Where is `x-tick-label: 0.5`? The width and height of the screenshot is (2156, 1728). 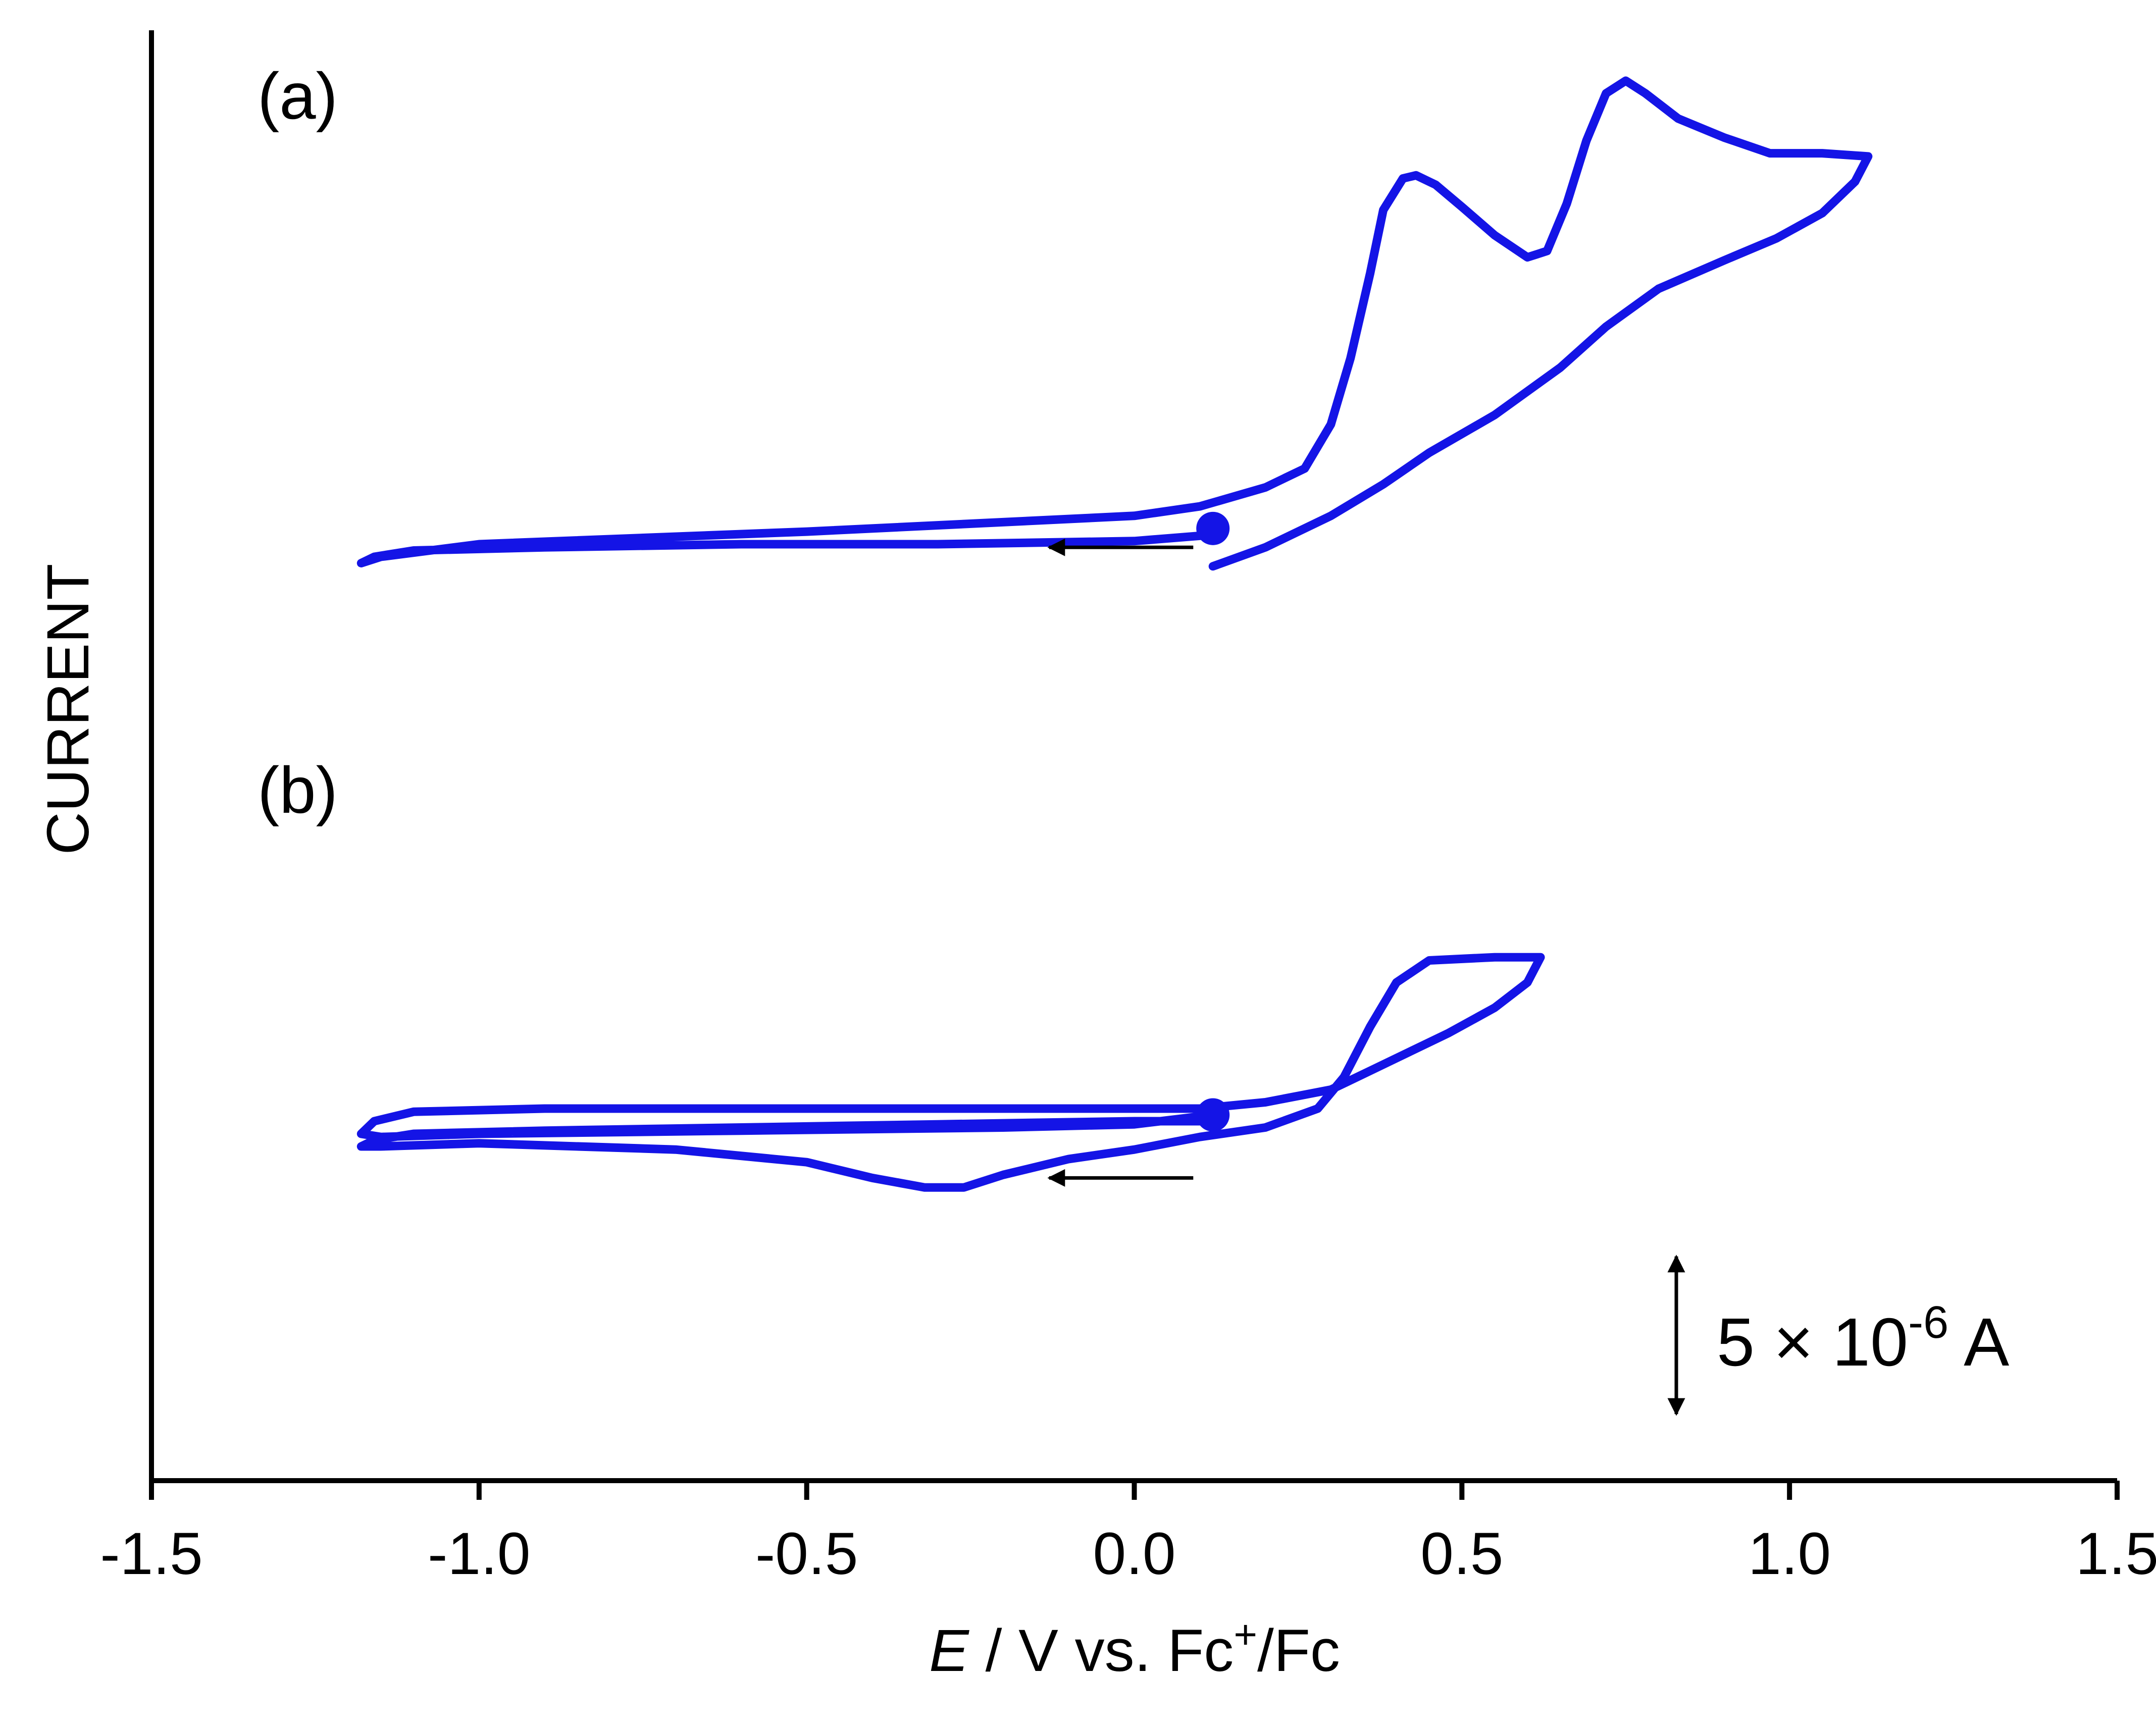 x-tick-label: 0.5 is located at coordinates (1462, 1554).